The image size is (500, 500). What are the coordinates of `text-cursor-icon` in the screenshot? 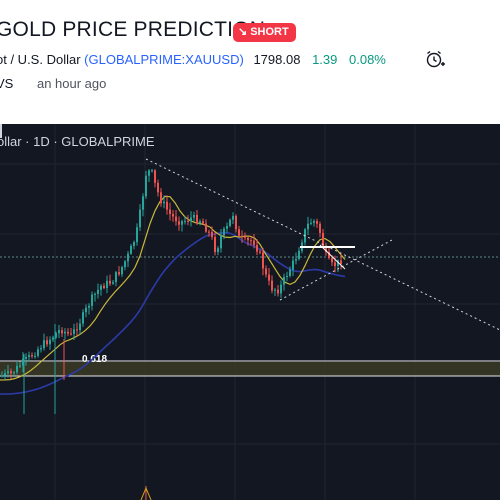 It's located at (1, 131).